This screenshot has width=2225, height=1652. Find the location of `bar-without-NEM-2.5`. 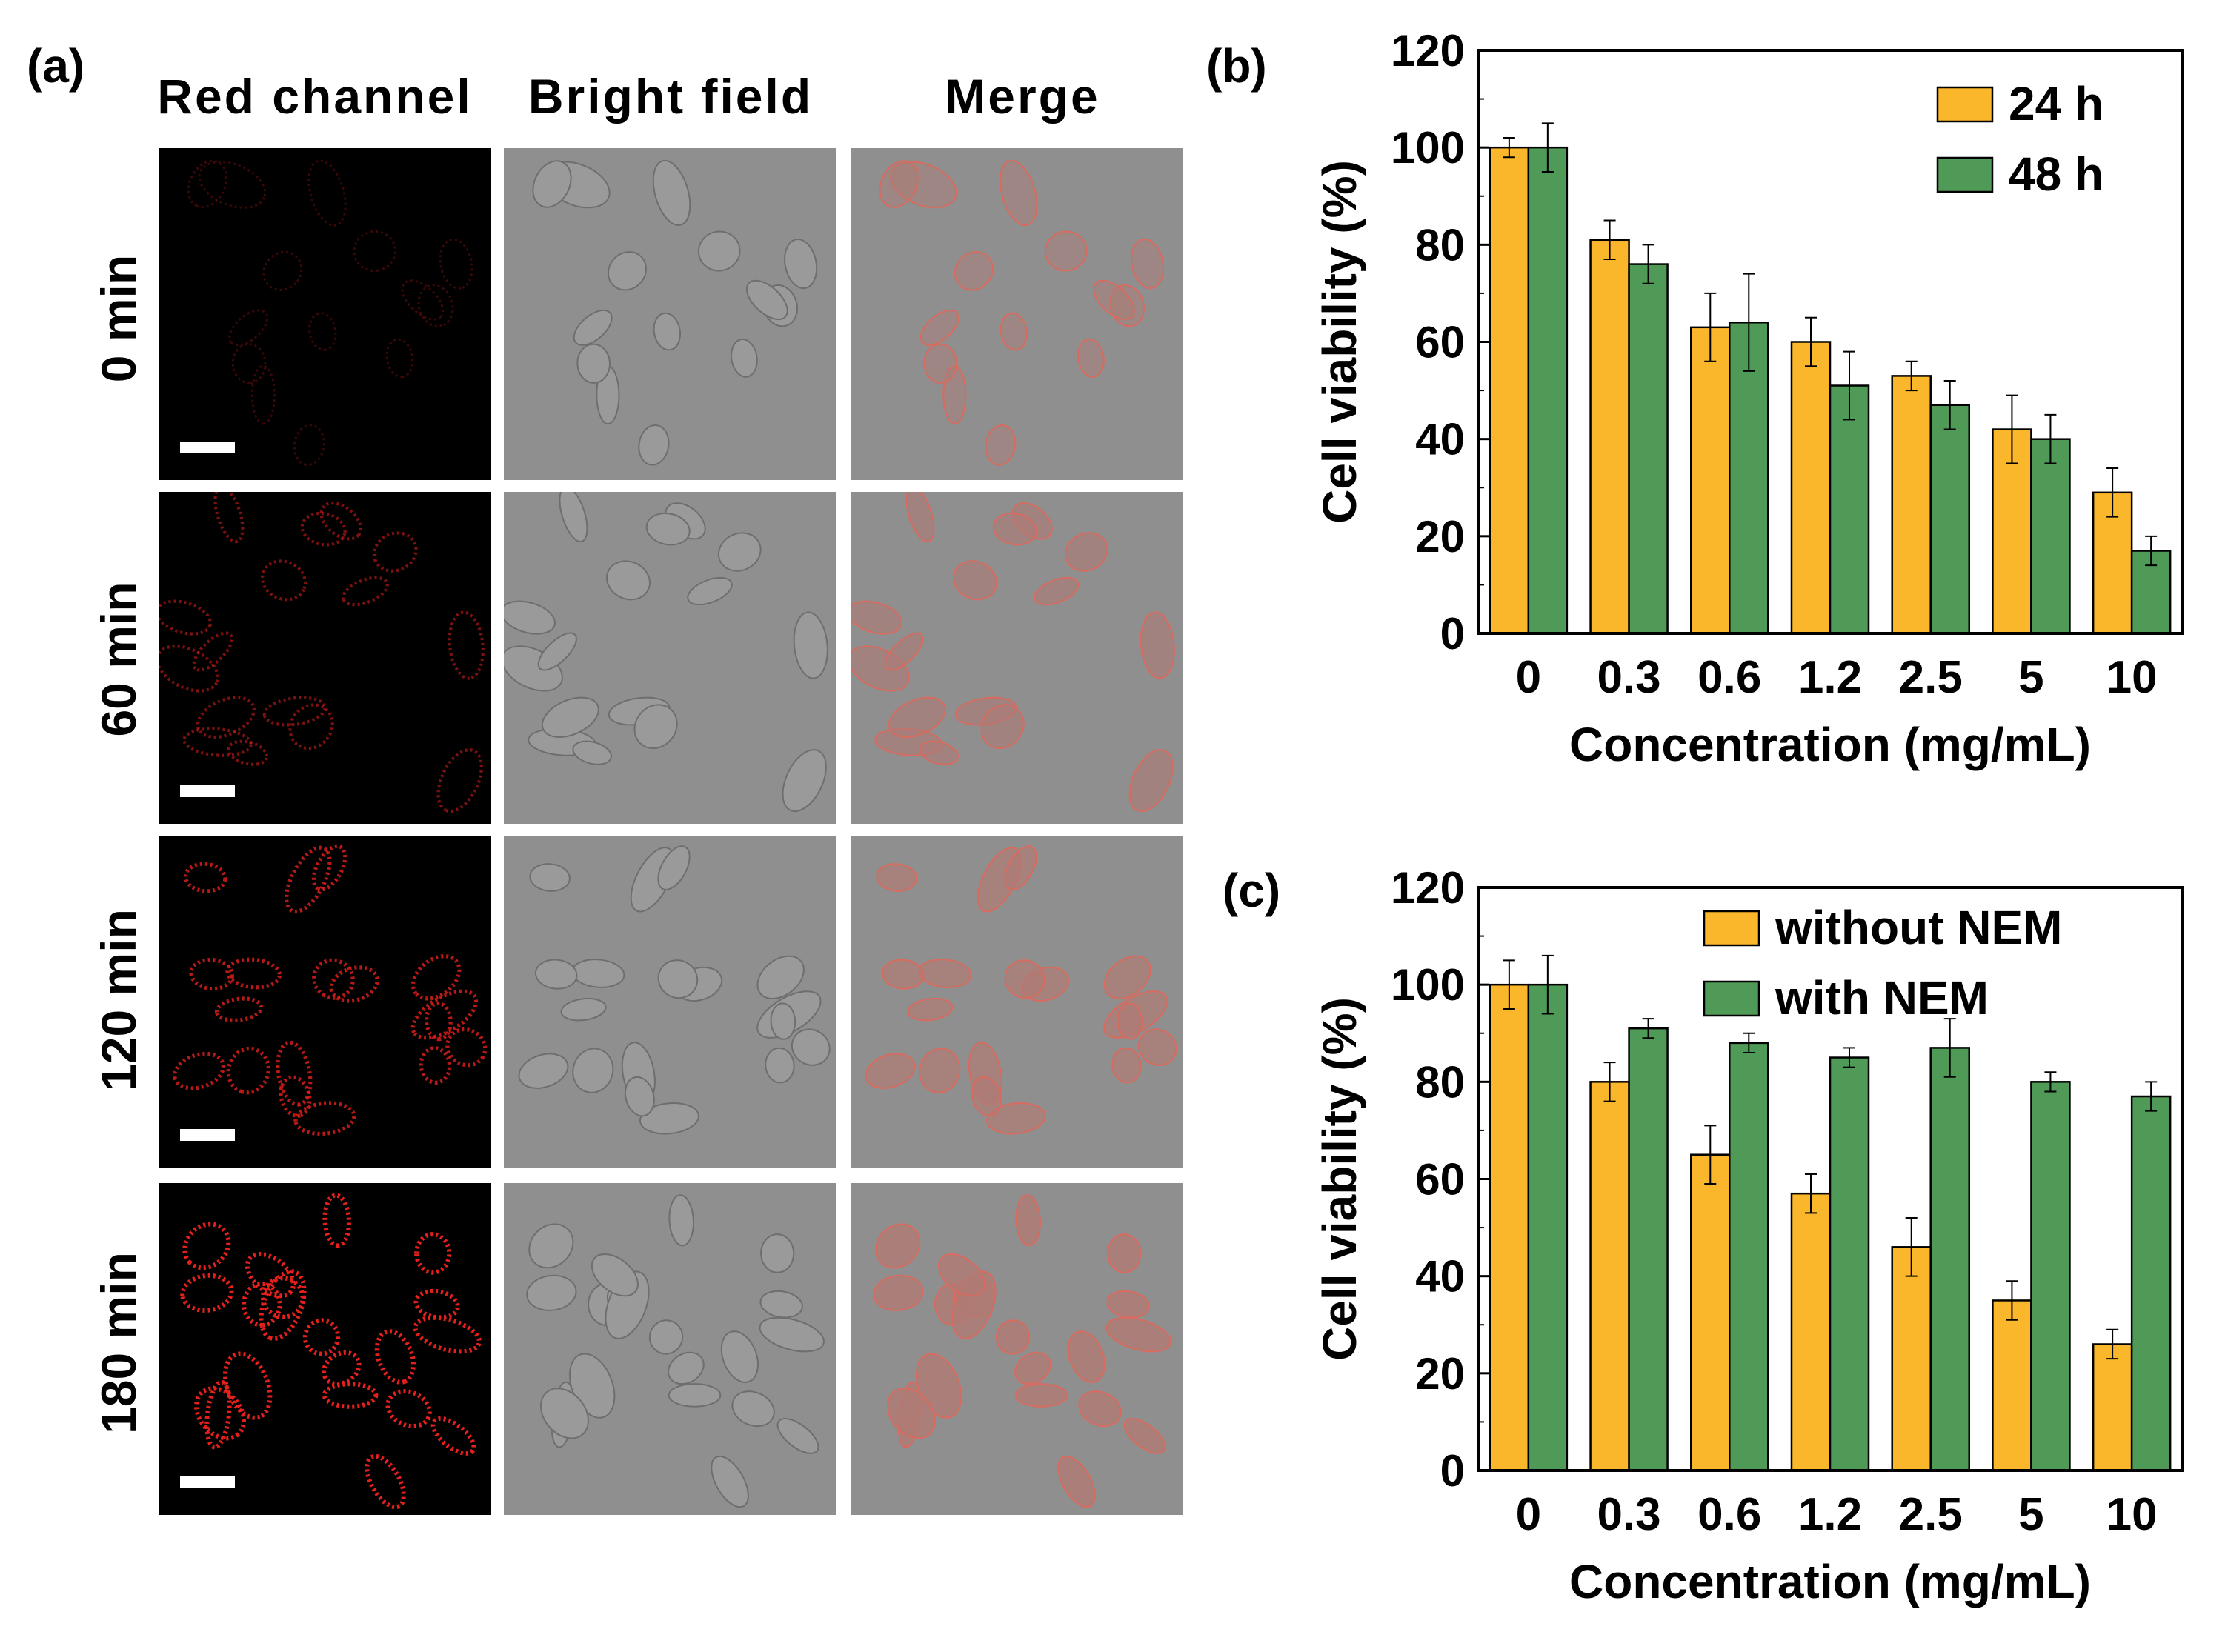

bar-without-NEM-2.5 is located at coordinates (1911, 1359).